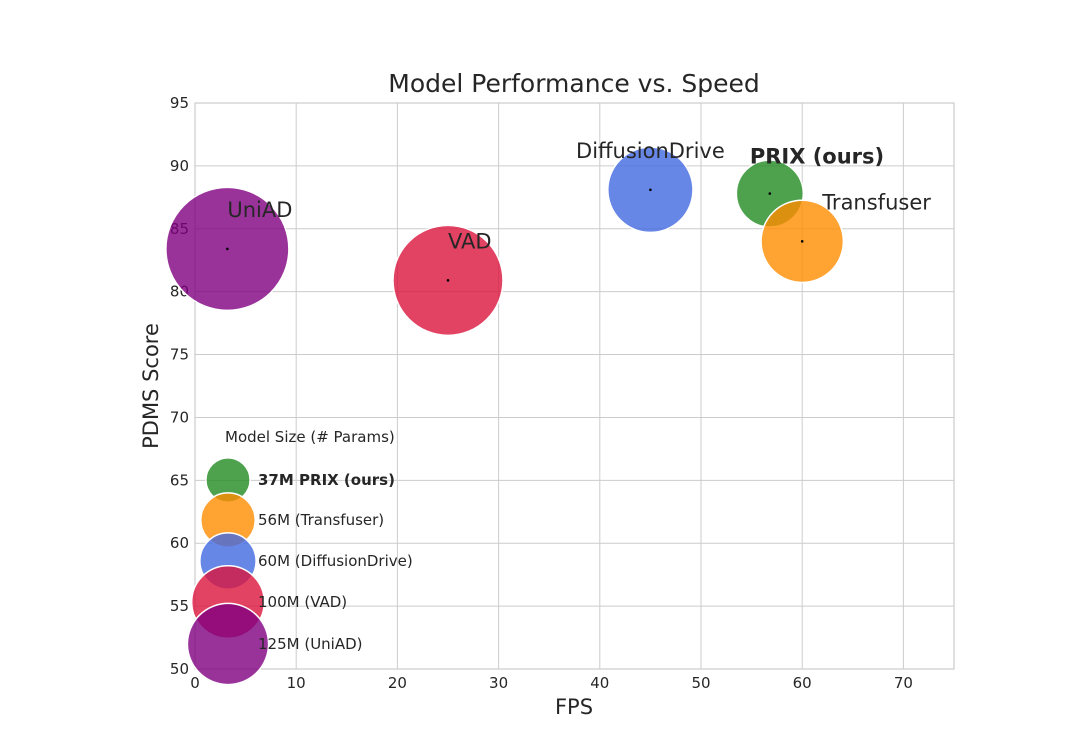  What do you see at coordinates (310, 437) in the screenshot?
I see `legend-title: Model Size (# Params)` at bounding box center [310, 437].